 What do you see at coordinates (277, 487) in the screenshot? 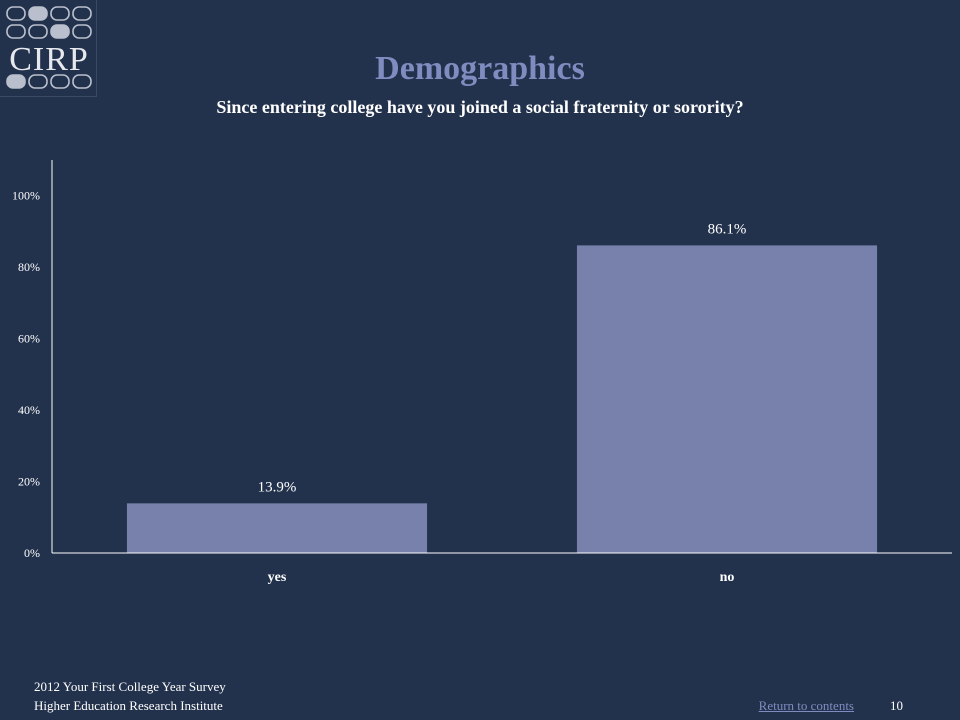
I see `data-label-yes: 13.9%` at bounding box center [277, 487].